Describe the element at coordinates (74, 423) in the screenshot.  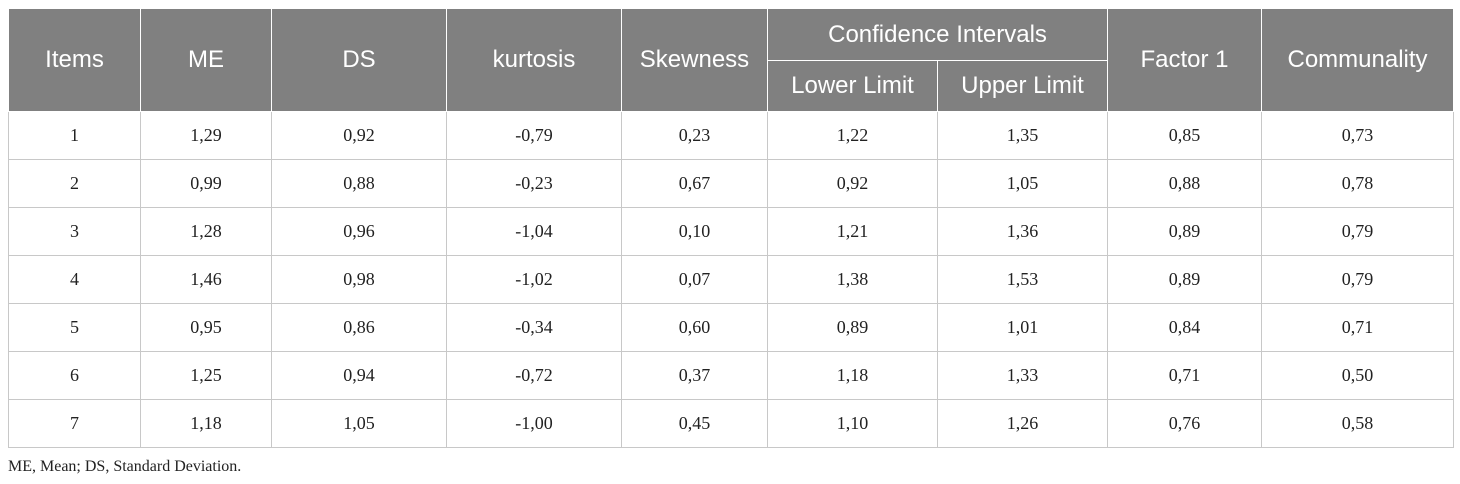
I see `cell-item: 7` at that location.